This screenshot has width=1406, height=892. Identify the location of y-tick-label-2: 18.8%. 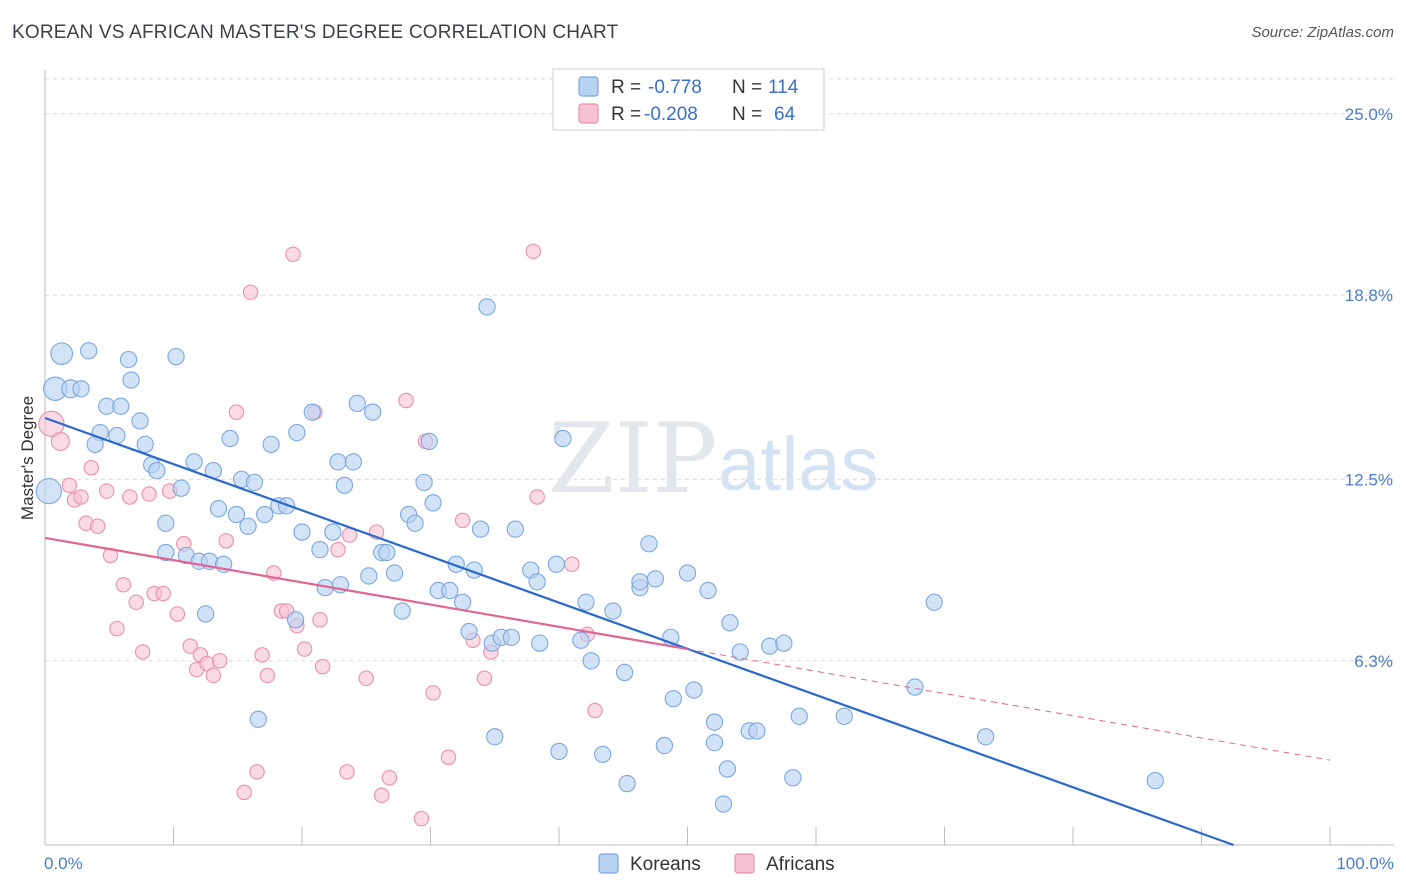
(1369, 295).